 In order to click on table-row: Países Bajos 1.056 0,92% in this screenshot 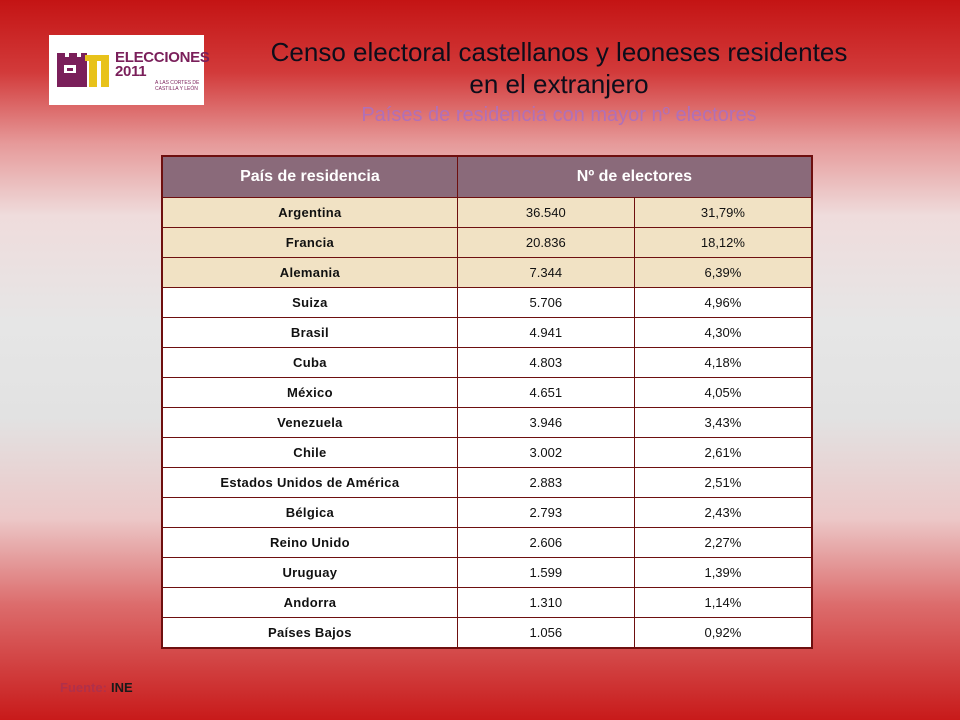, I will do `click(487, 633)`.